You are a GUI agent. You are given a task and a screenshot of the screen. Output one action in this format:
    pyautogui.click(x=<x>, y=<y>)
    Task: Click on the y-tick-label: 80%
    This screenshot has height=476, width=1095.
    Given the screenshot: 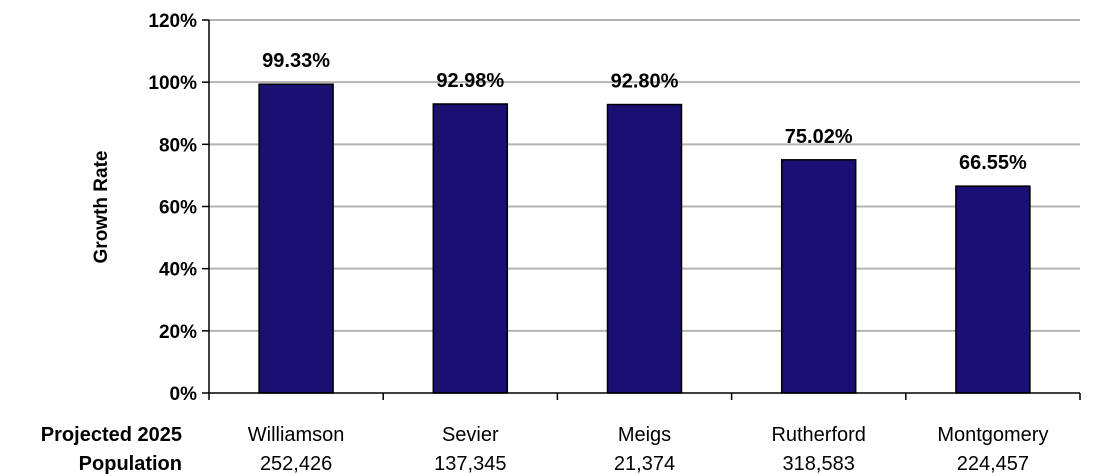 What is the action you would take?
    pyautogui.click(x=178, y=145)
    